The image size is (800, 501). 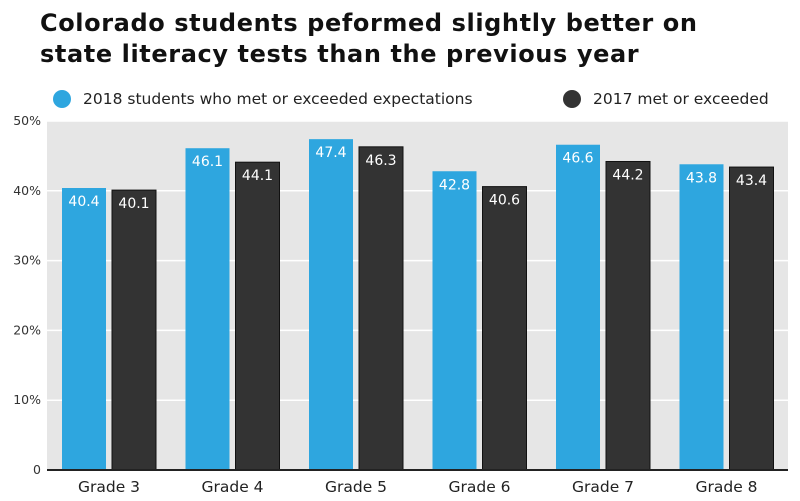 What do you see at coordinates (37, 469) in the screenshot?
I see `y-tick-label: 0` at bounding box center [37, 469].